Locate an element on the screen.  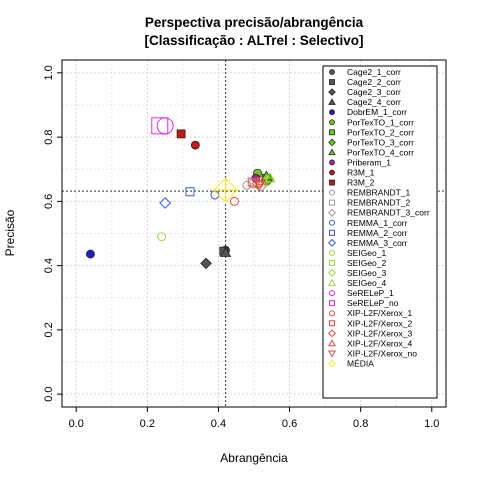
point-m-dia is located at coordinates (225, 190).